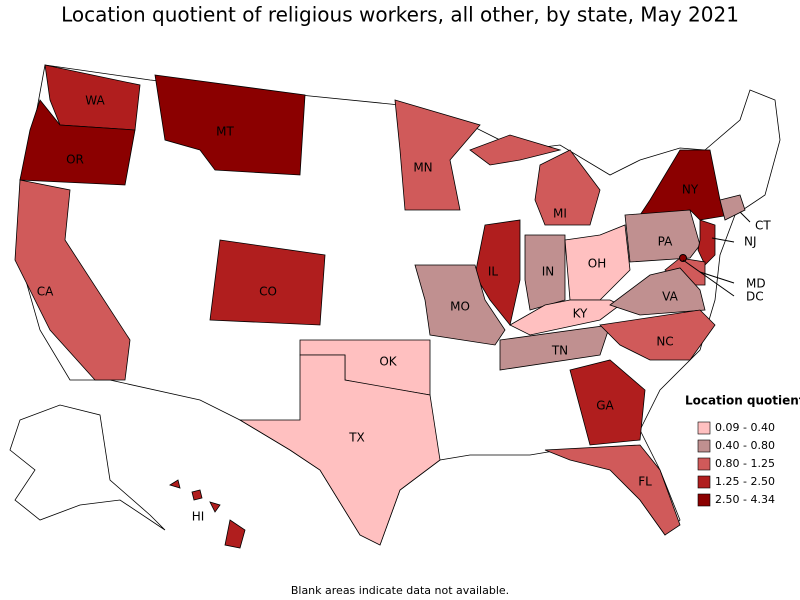  I want to click on state-label: OK, so click(388, 362).